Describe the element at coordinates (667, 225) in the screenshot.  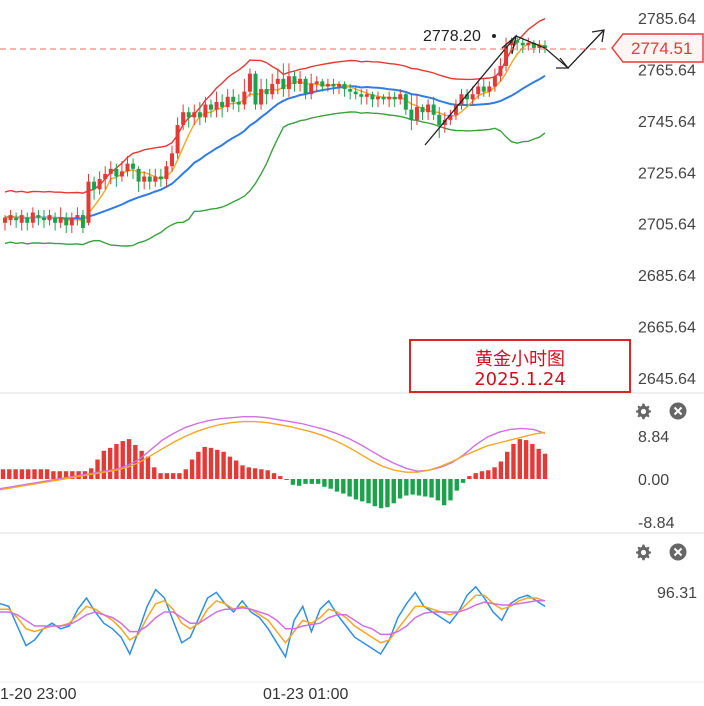
I see `y-tick-label: 2705.64` at that location.